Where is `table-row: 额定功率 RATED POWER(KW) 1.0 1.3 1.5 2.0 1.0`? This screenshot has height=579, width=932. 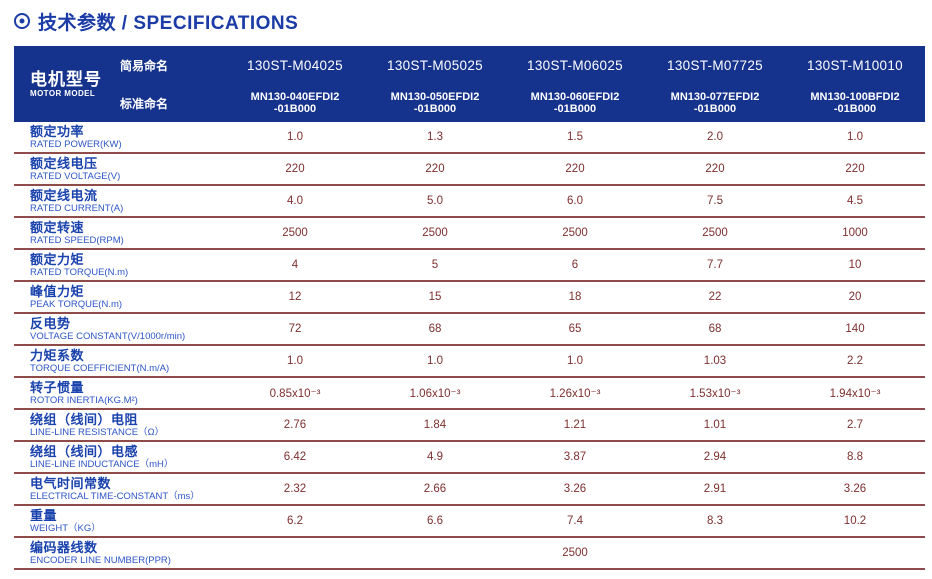
table-row: 额定功率 RATED POWER(KW) 1.0 1.3 1.5 2.0 1.0 is located at coordinates (469, 138).